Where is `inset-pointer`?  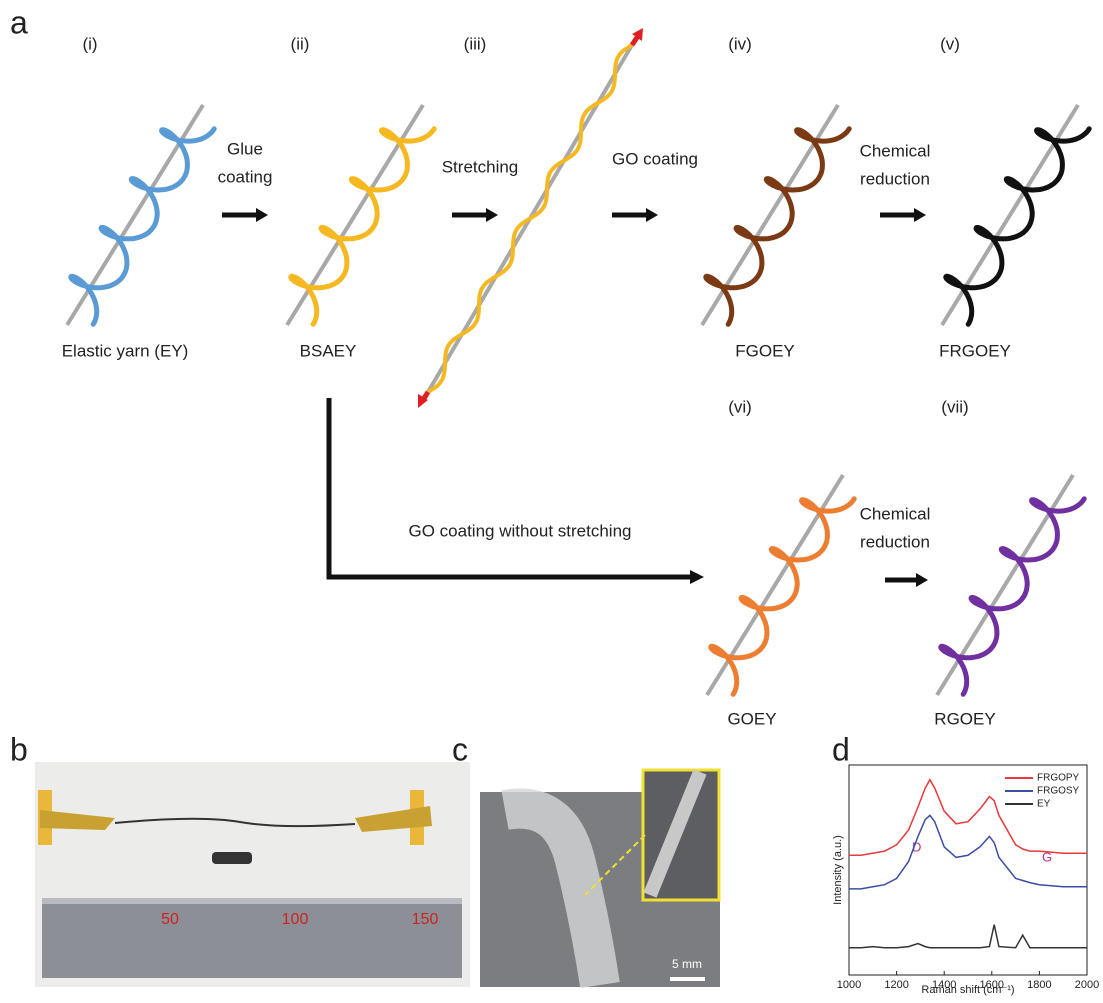
inset-pointer is located at coordinates (615, 865).